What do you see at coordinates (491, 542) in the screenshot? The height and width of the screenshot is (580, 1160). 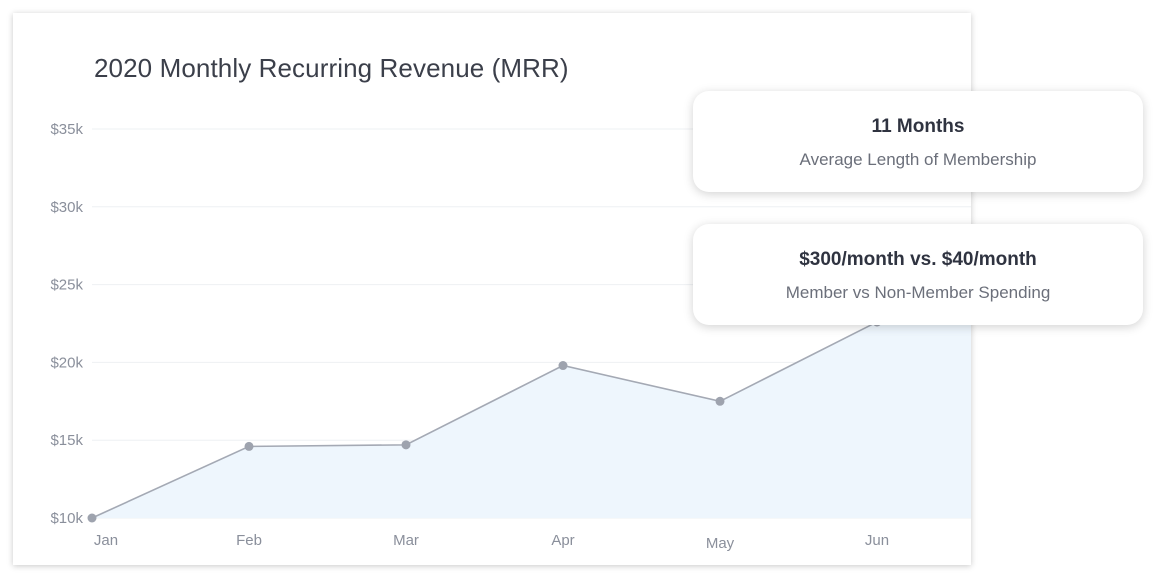 I see `x-axis: Jan Feb Mar Apr May Jun` at bounding box center [491, 542].